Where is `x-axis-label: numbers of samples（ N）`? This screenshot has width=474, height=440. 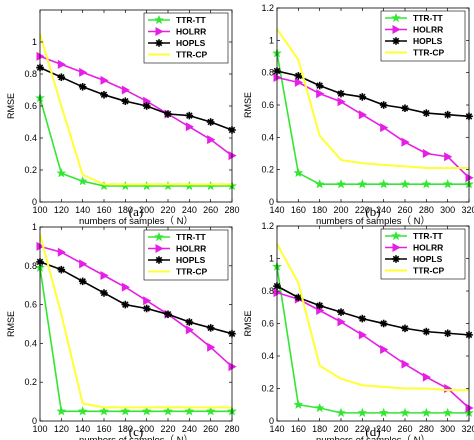 x-axis-label: numbers of samples（ N） is located at coordinates (373, 221).